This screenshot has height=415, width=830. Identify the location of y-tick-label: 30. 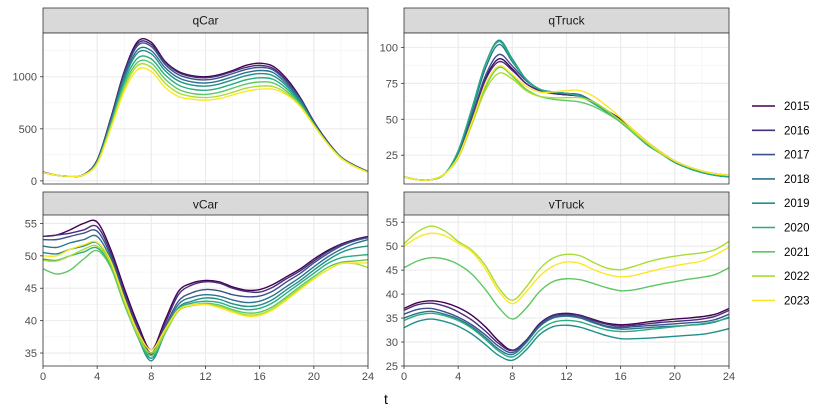
(392, 343).